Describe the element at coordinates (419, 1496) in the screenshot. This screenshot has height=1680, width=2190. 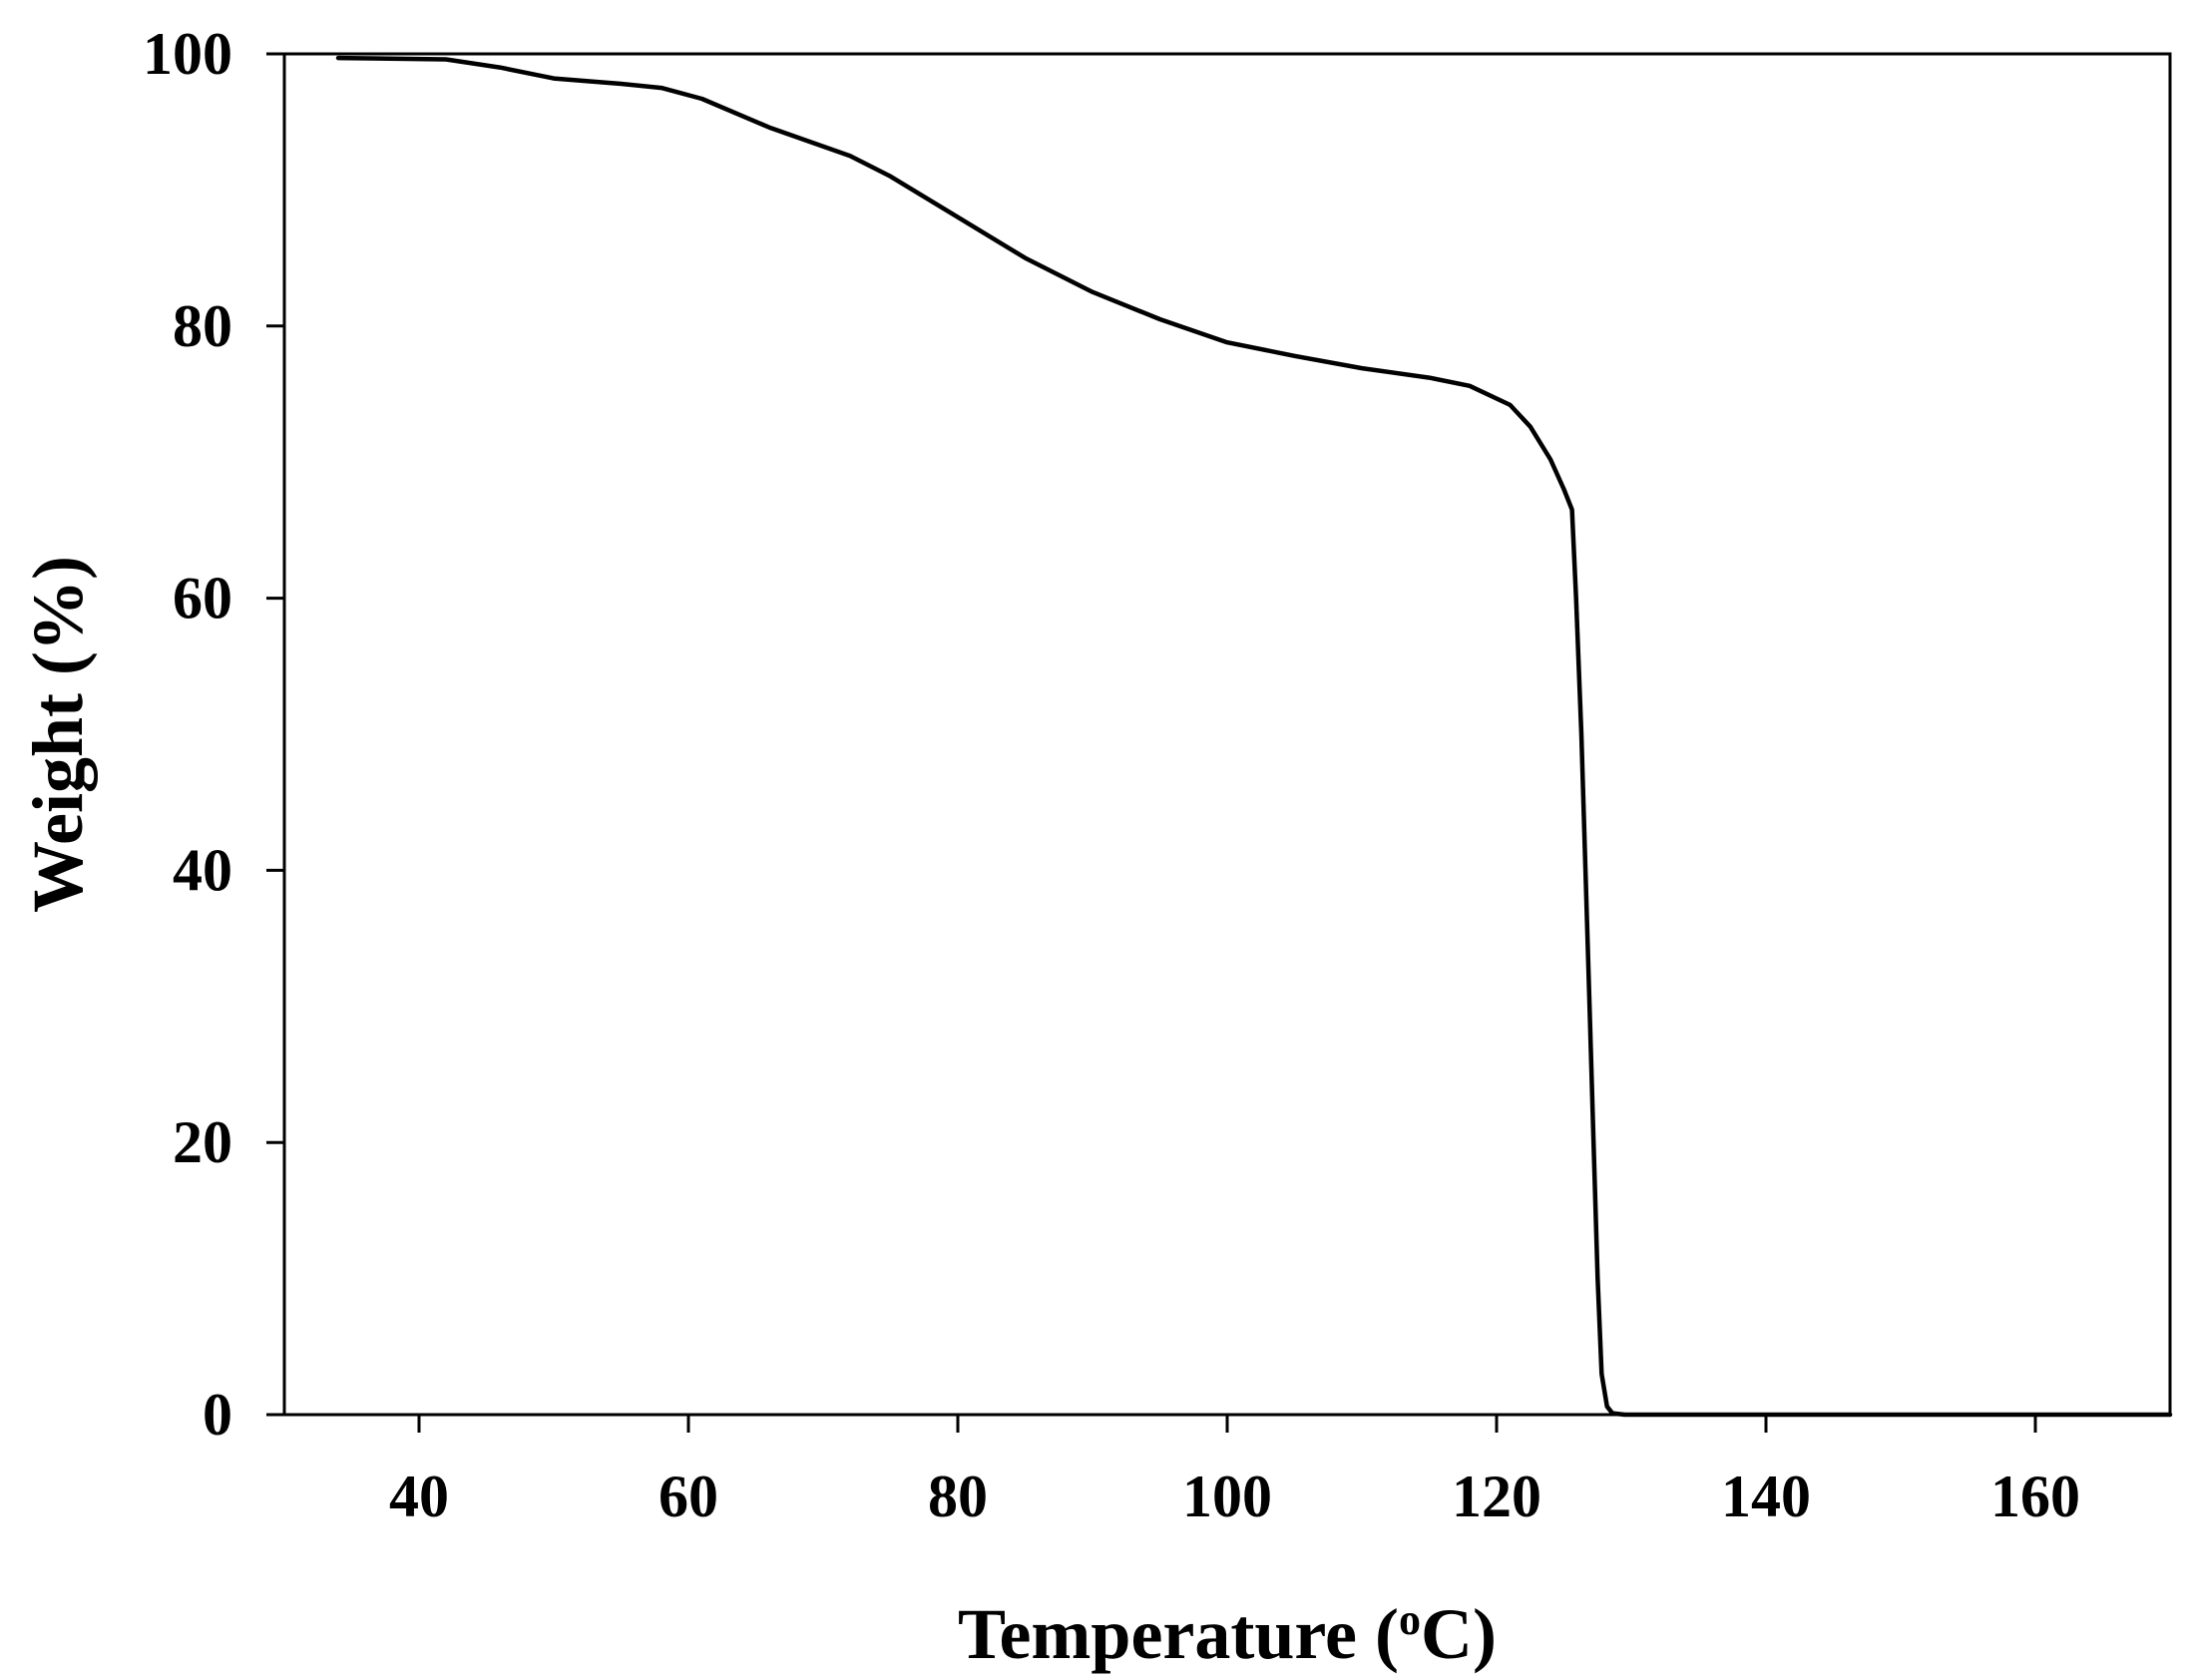
I see `x-tick-label: 40` at that location.